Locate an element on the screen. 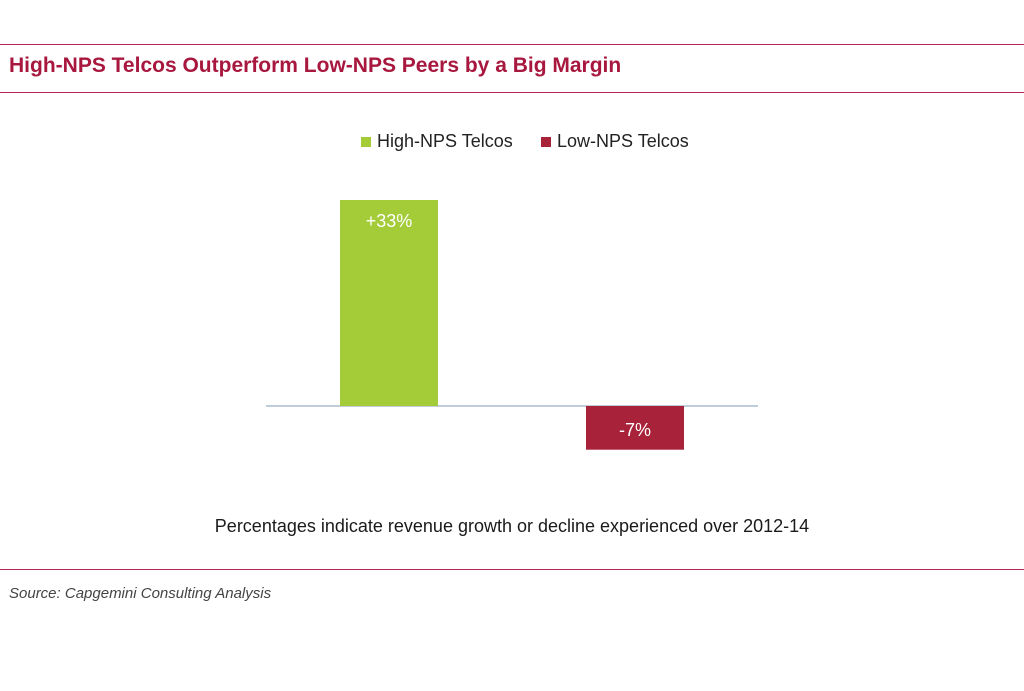 This screenshot has width=1024, height=691. source-note: Source: Capgemini Consulting Analysis is located at coordinates (140, 593).